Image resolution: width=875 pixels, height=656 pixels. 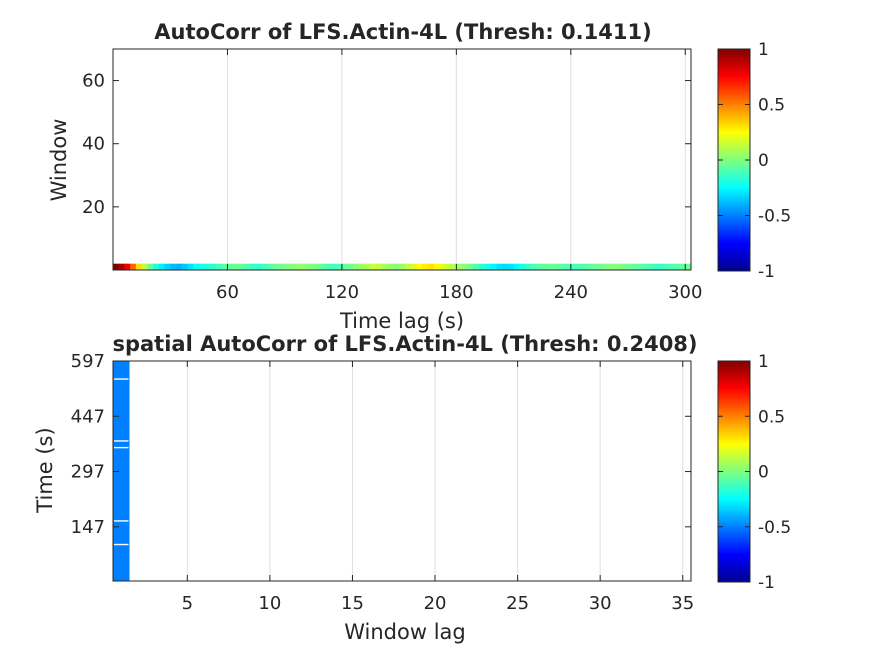 I want to click on heatmap-column, so click(x=121, y=471).